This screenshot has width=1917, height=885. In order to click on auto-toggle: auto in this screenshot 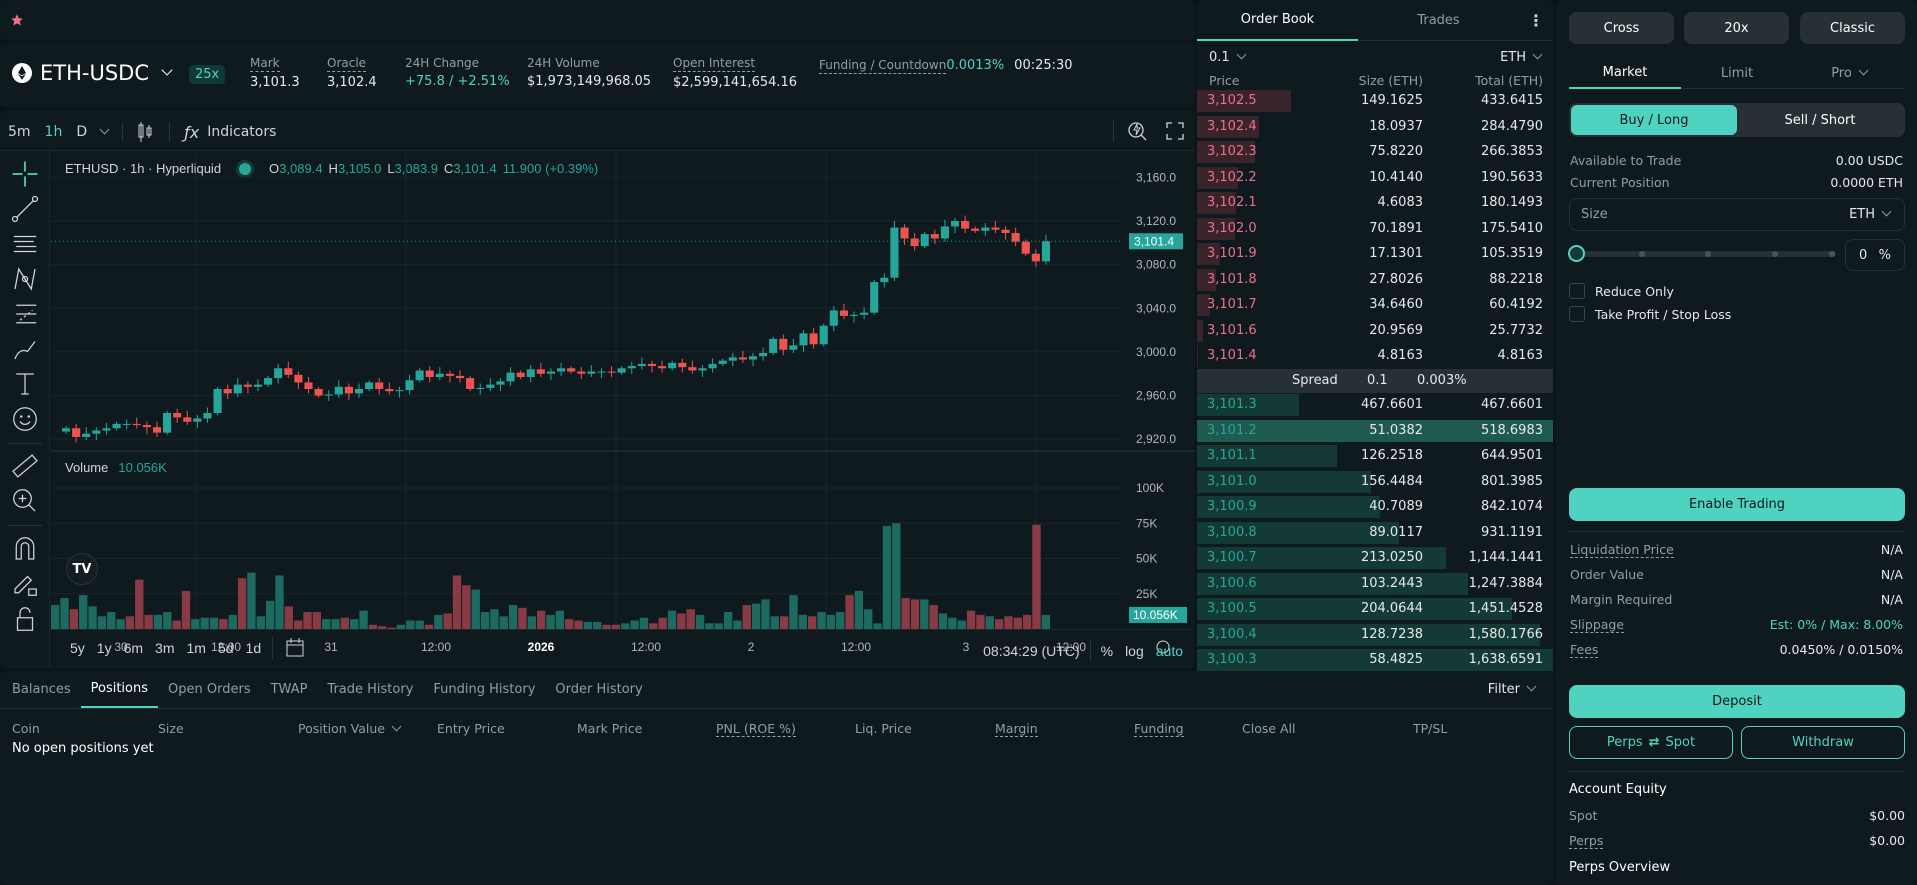, I will do `click(1169, 651)`.